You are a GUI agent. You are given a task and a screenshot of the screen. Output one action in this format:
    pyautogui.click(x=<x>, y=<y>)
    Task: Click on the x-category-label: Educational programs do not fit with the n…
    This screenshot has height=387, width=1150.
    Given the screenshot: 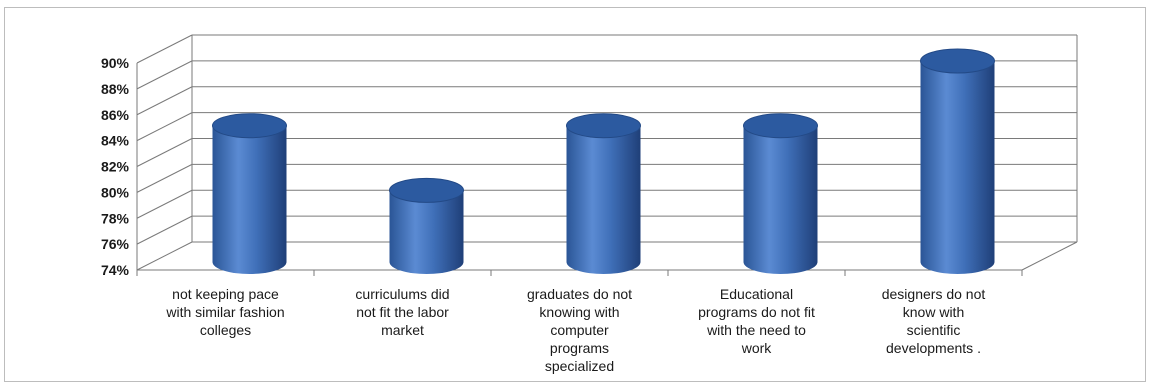 What is the action you would take?
    pyautogui.click(x=756, y=321)
    